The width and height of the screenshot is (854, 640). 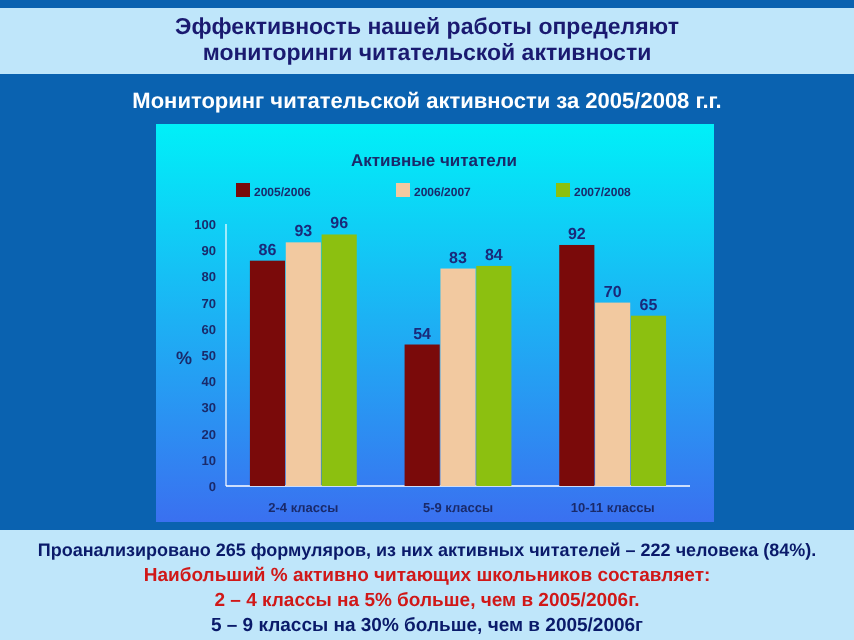 I want to click on text: Наибольший % активно читающих школьников составляет:, so click(x=427, y=576).